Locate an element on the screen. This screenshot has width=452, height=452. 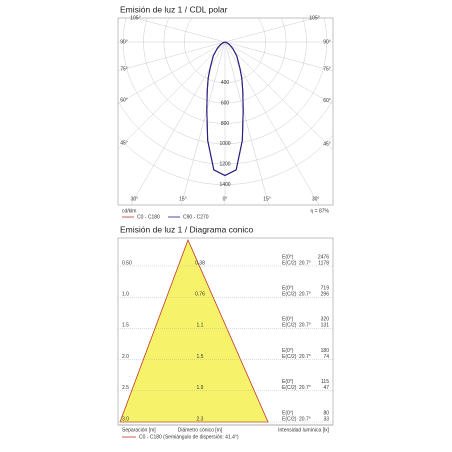
radial-label: 800 is located at coordinates (225, 124).